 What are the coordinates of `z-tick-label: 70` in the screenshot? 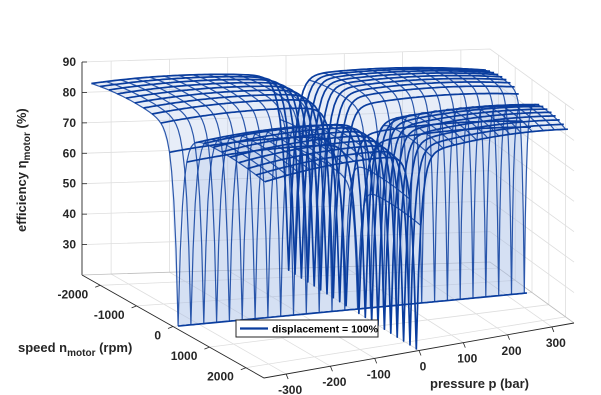 It's located at (70, 123).